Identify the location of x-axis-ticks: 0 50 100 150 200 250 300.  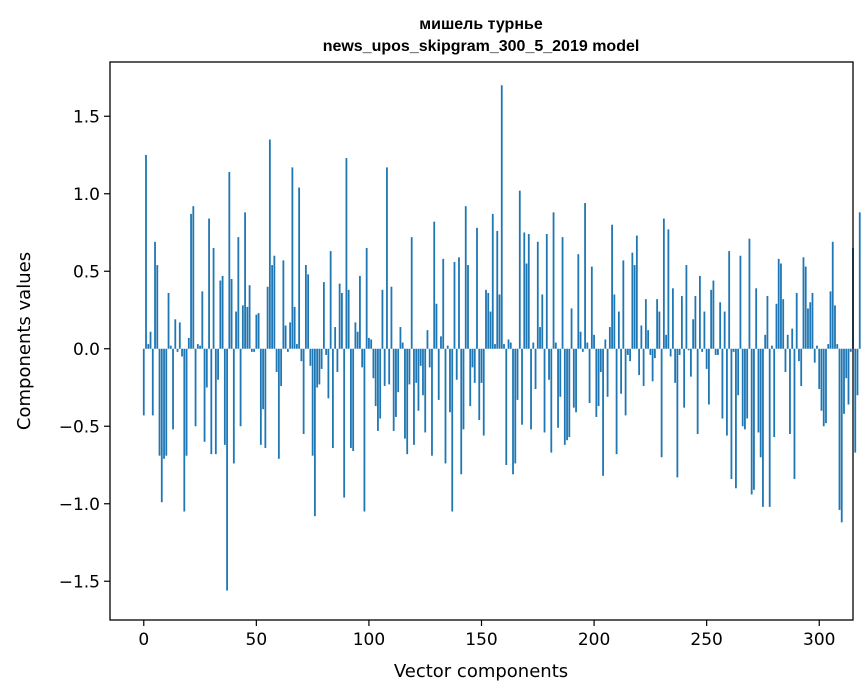
(486, 635).